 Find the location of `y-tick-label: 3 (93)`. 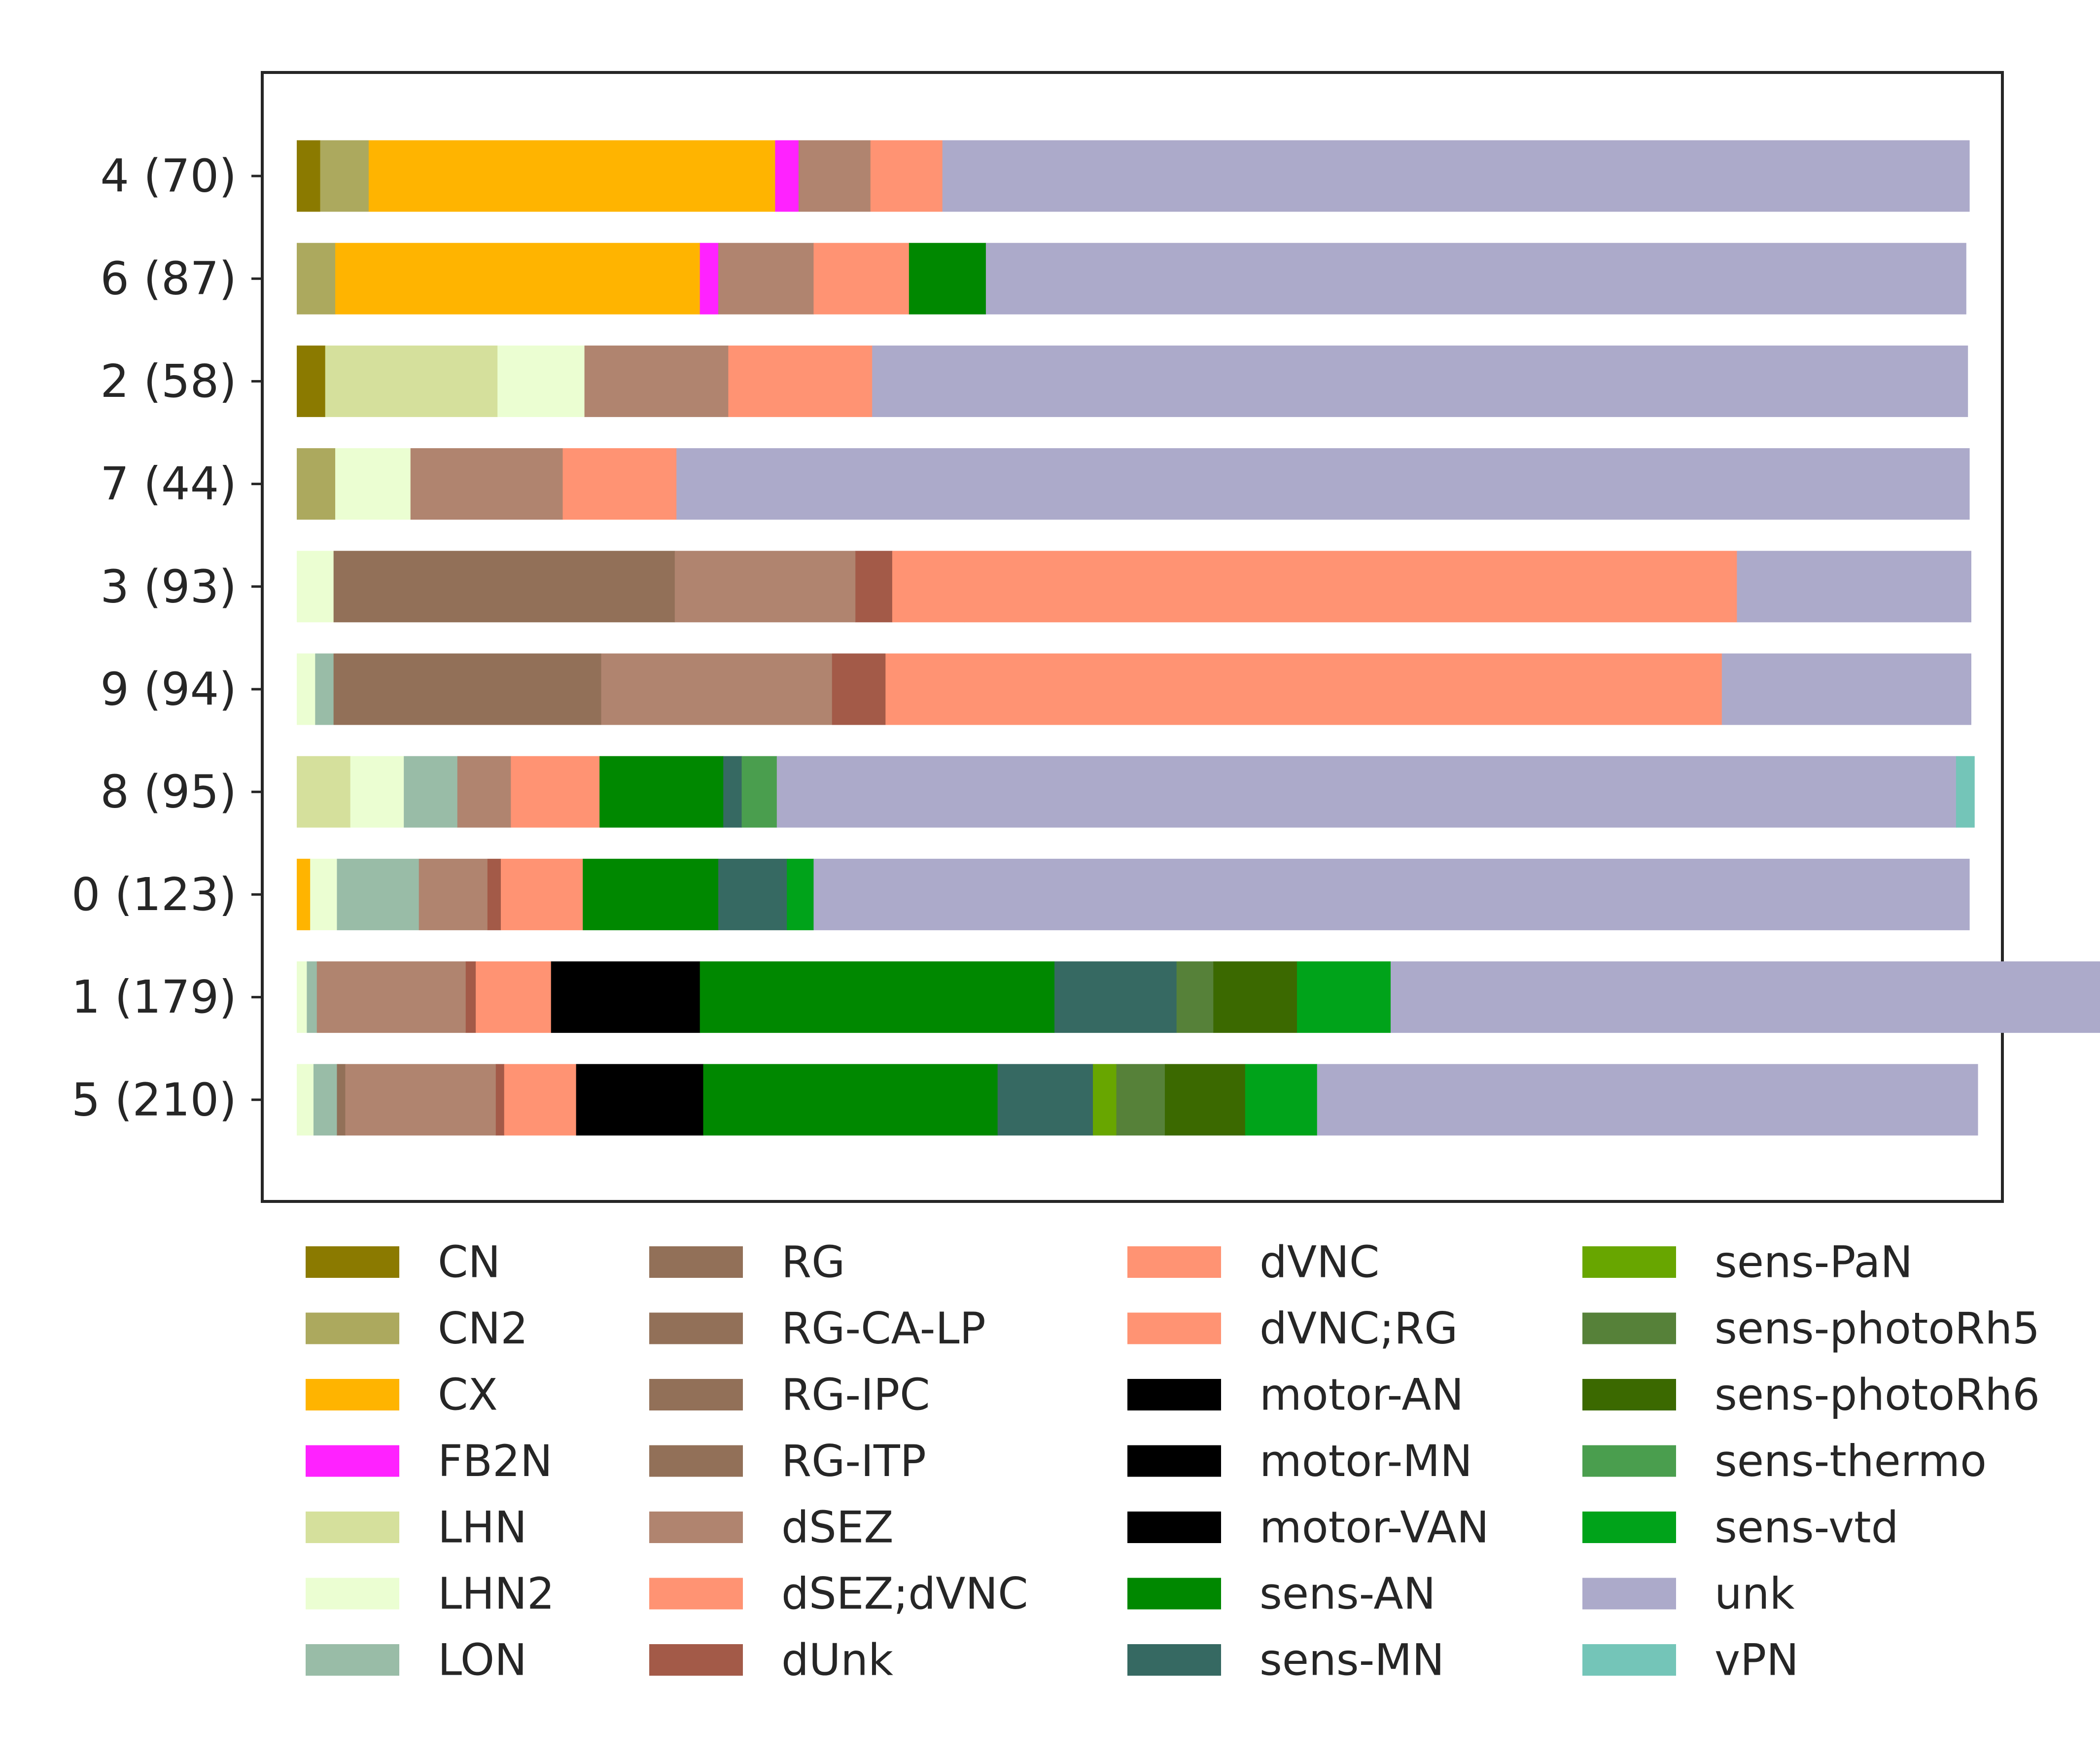

y-tick-label: 3 (93) is located at coordinates (168, 586).